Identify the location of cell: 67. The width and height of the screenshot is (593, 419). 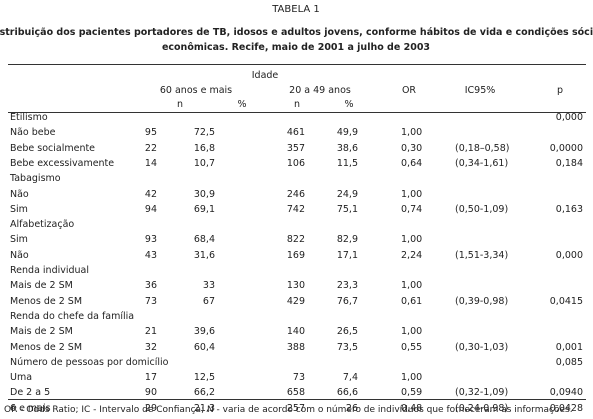
(208, 301).